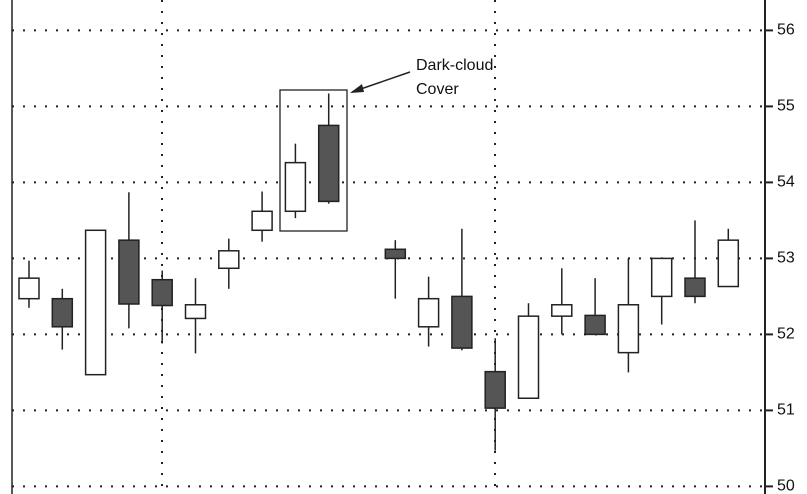  What do you see at coordinates (357, 88) in the screenshot?
I see `arrow-head` at bounding box center [357, 88].